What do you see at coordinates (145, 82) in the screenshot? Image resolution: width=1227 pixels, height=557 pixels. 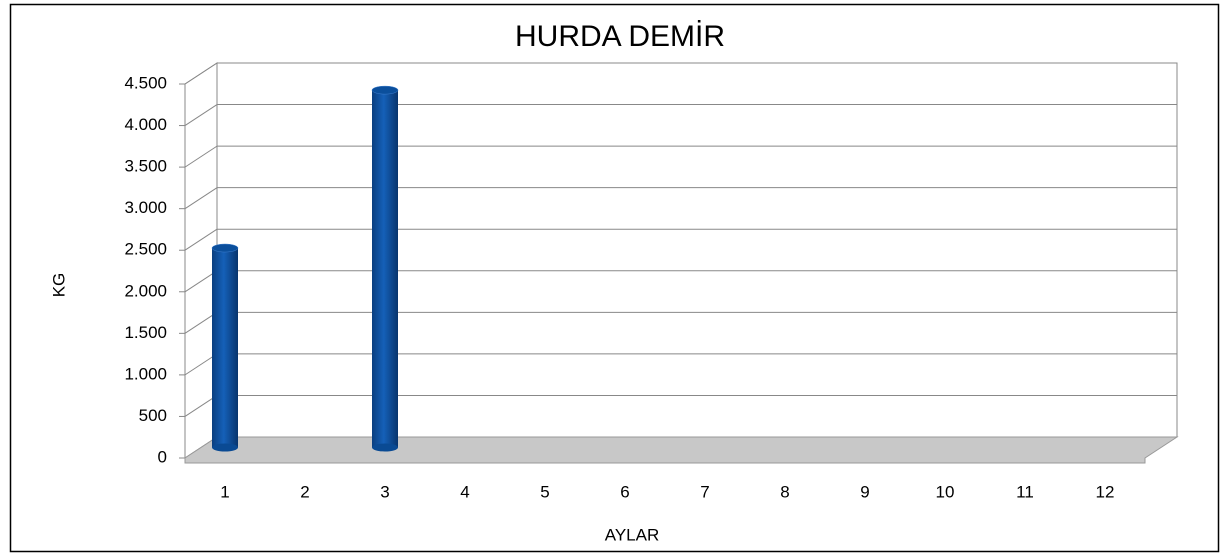 I see `y-tick-label: 4.500` at bounding box center [145, 82].